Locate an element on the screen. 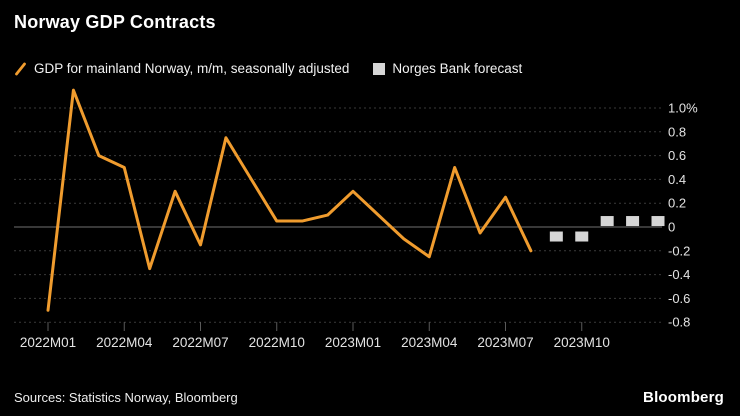  x-axis-label: 2023M04 is located at coordinates (429, 342).